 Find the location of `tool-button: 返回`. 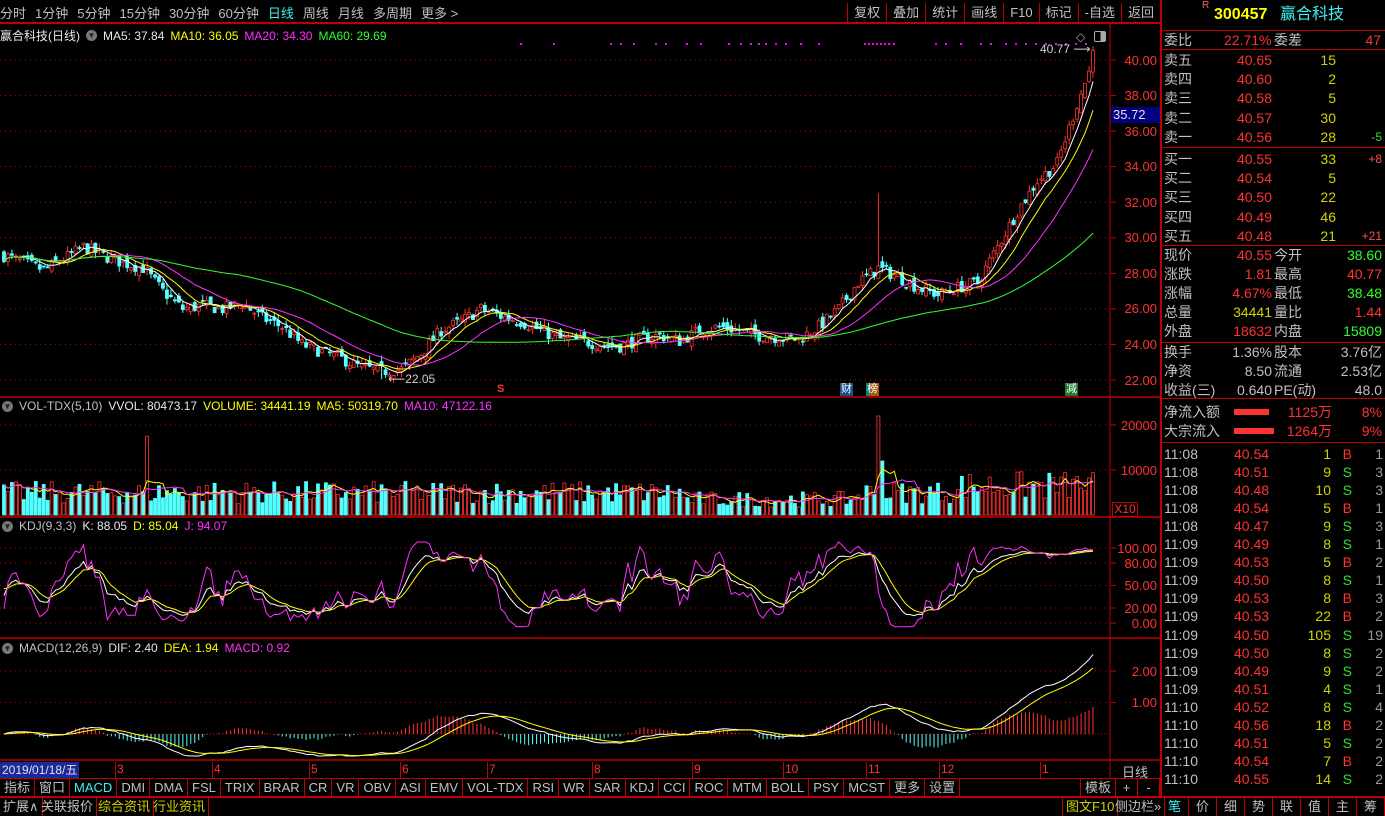

tool-button: 返回 is located at coordinates (1140, 13).